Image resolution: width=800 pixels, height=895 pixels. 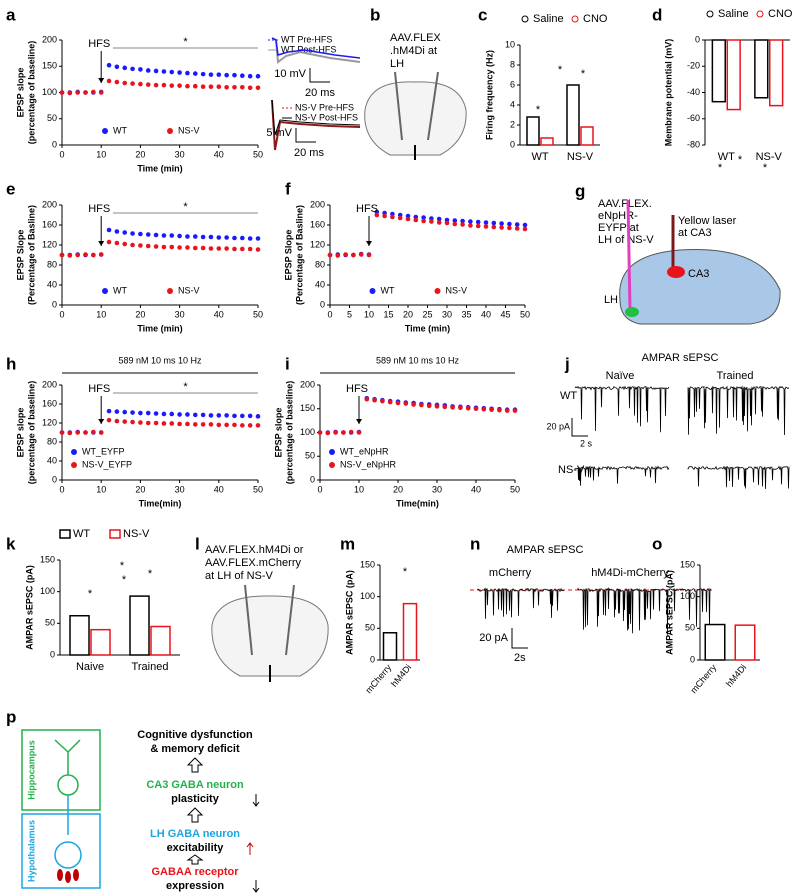 What do you see at coordinates (60, 875) in the screenshot?
I see `receptor` at bounding box center [60, 875].